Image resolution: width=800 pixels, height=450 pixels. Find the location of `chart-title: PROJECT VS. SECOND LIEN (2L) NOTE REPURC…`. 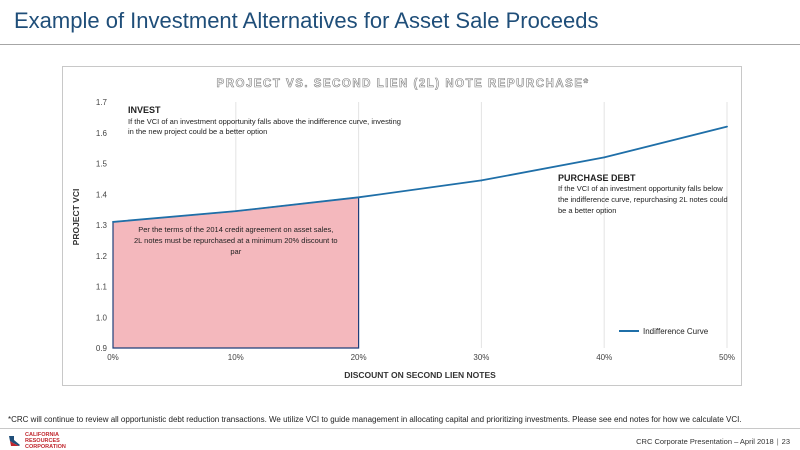

chart-title: PROJECT VS. SECOND LIEN (2L) NOTE REPURC… is located at coordinates (403, 84).